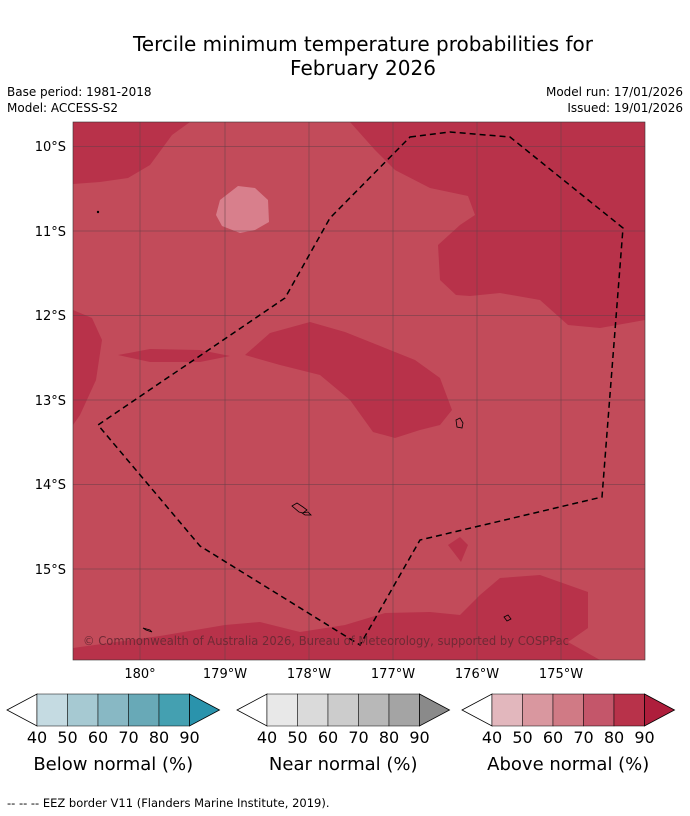 This screenshot has width=690, height=816. I want to click on colorbar-above-high-arrow, so click(660, 710).